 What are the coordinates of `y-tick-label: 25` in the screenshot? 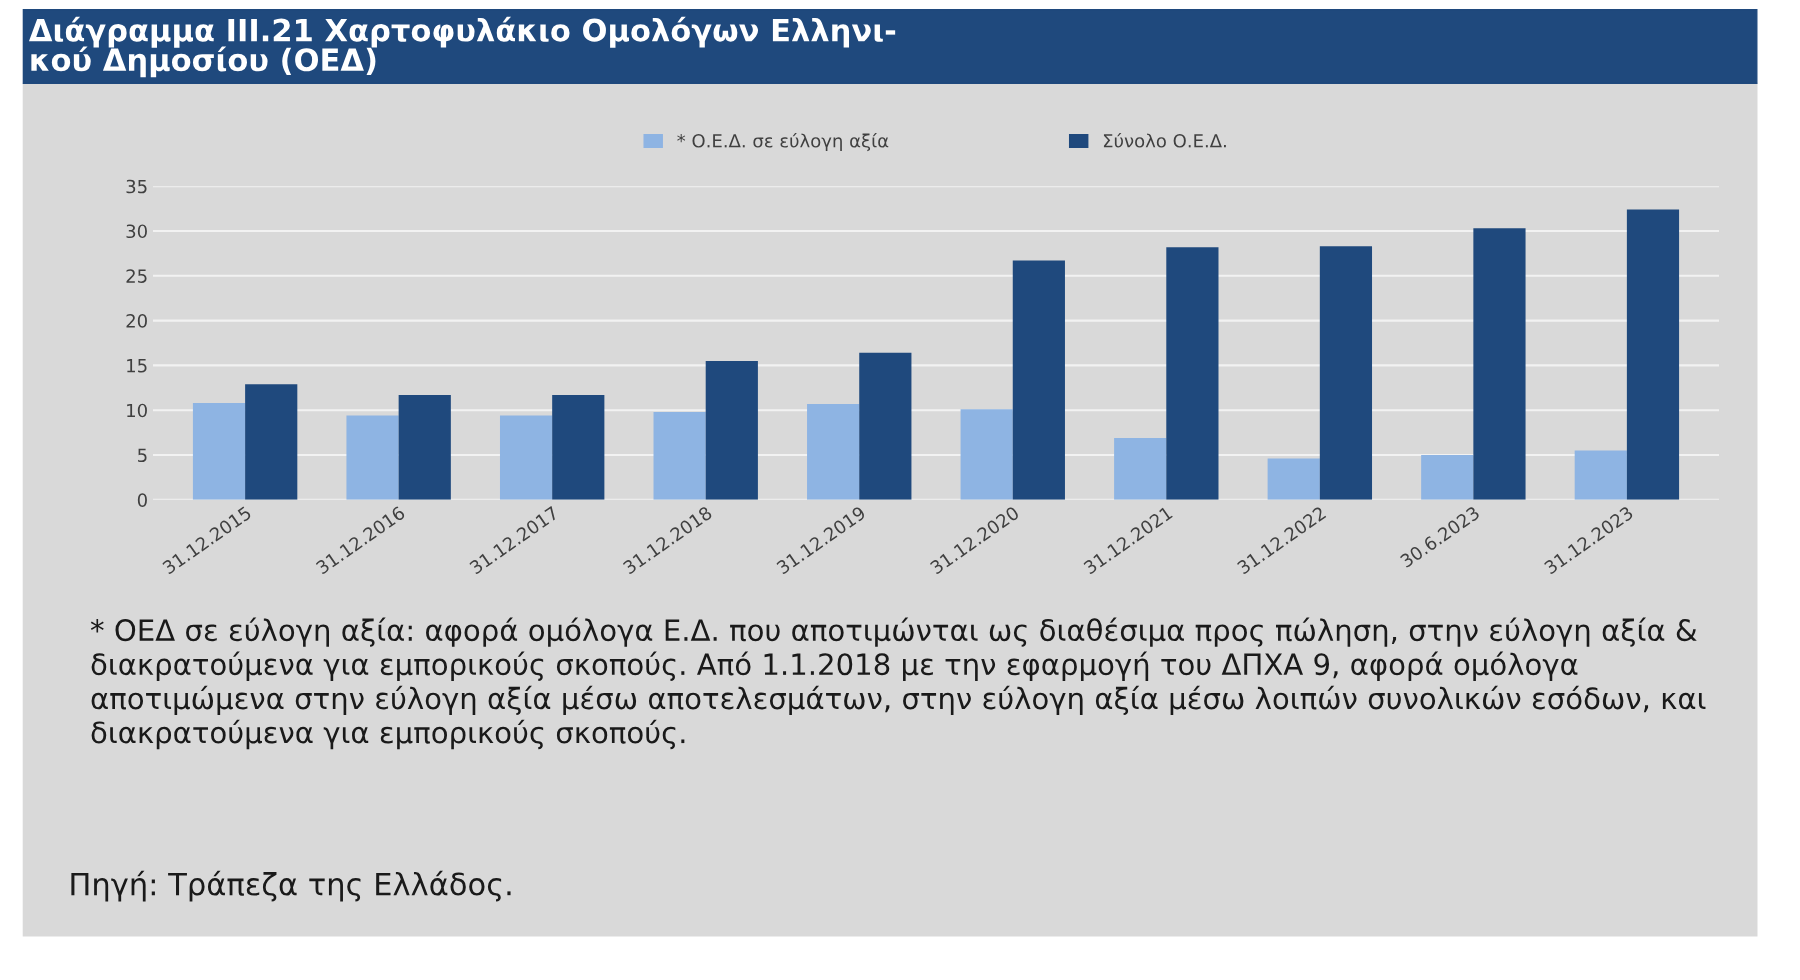 It's located at (136, 276).